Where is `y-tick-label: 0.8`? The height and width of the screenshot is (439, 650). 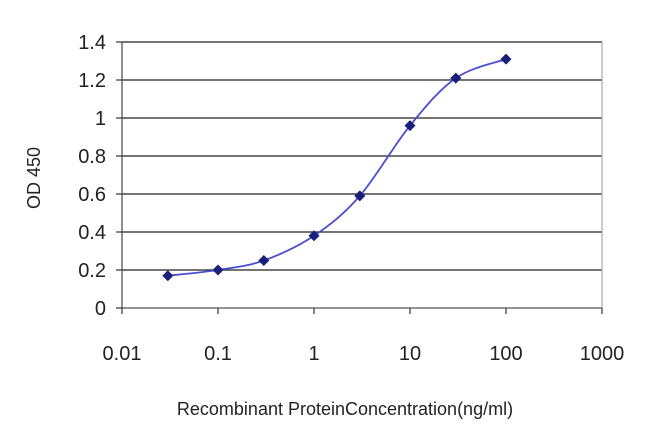
y-tick-label: 0.8 is located at coordinates (92, 157).